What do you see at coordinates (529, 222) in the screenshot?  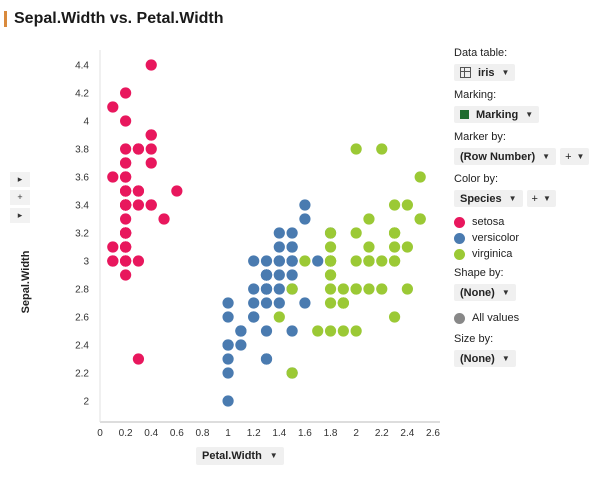 I see `legend-item-setosa: setosa` at bounding box center [529, 222].